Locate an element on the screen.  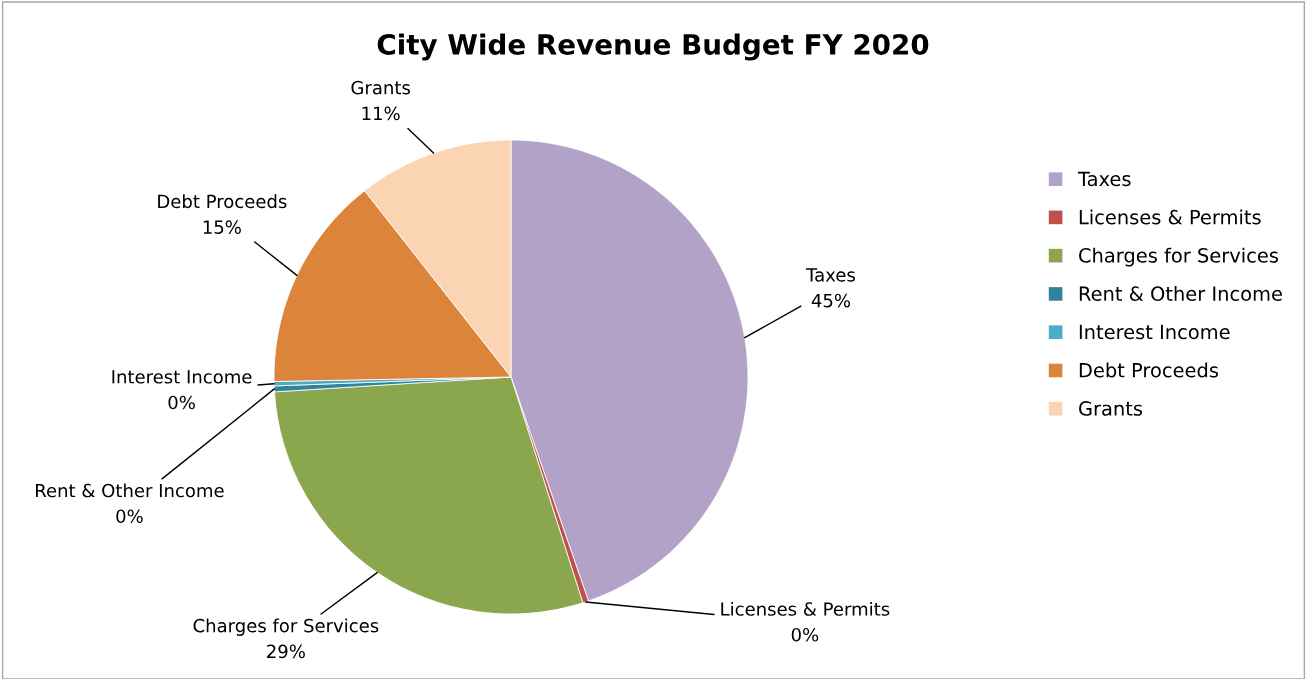
data-label: 11% is located at coordinates (381, 113).